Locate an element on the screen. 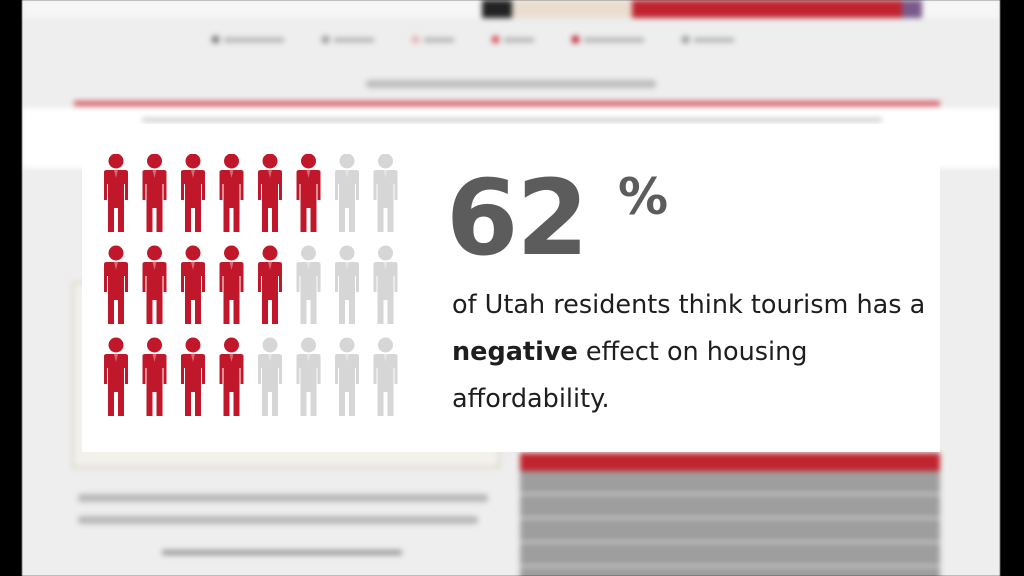  people-icon-grid is located at coordinates (251, 285).